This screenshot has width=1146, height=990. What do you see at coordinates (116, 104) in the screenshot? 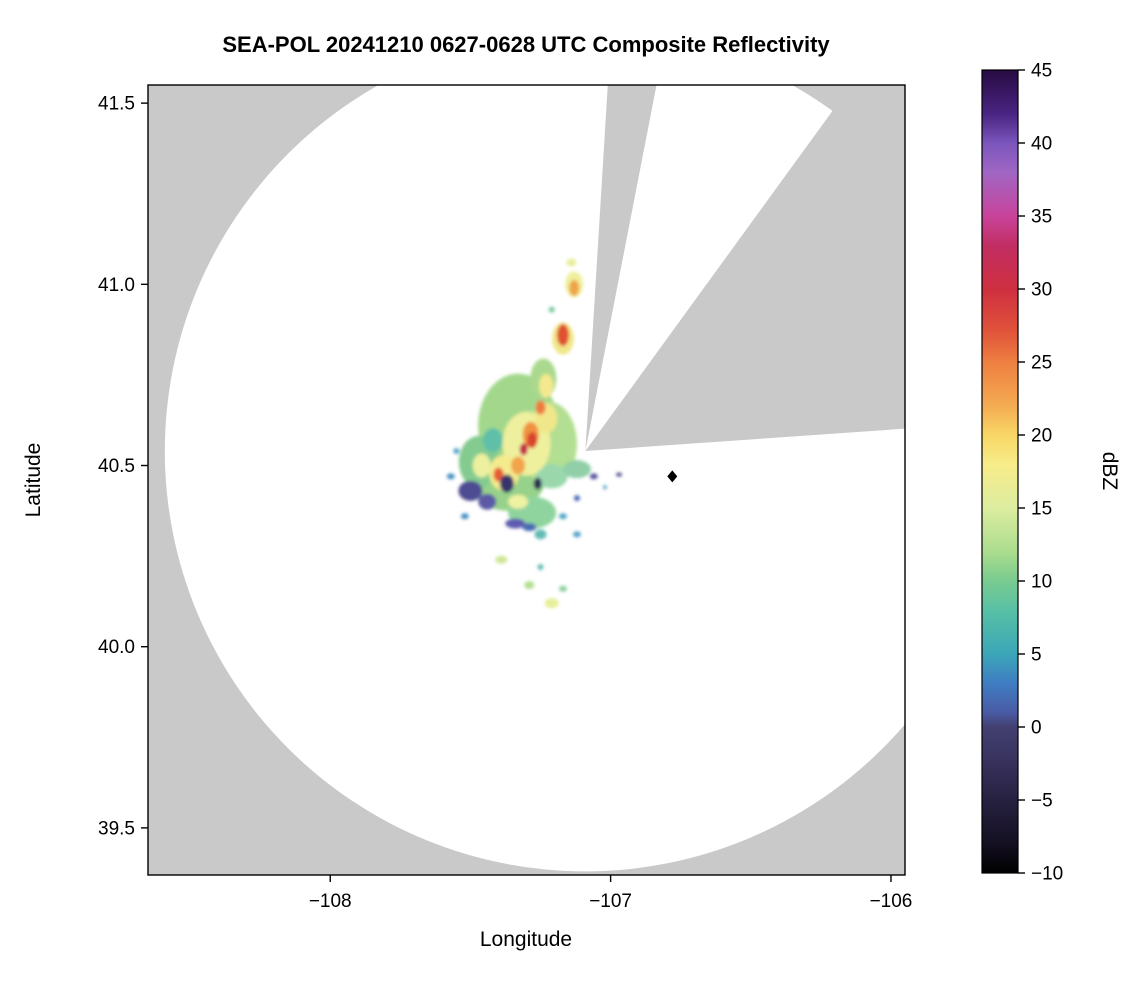
I see `y-tick-label: 41.5` at bounding box center [116, 104].